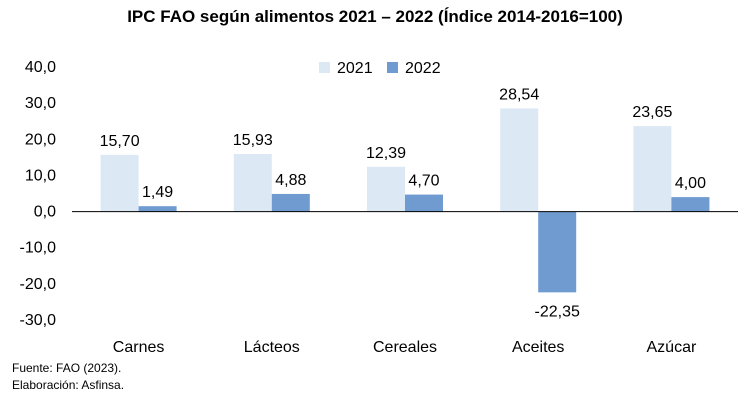 Image resolution: width=750 pixels, height=400 pixels. What do you see at coordinates (290, 180) in the screenshot?
I see `data-label-2022: 4,88` at bounding box center [290, 180].